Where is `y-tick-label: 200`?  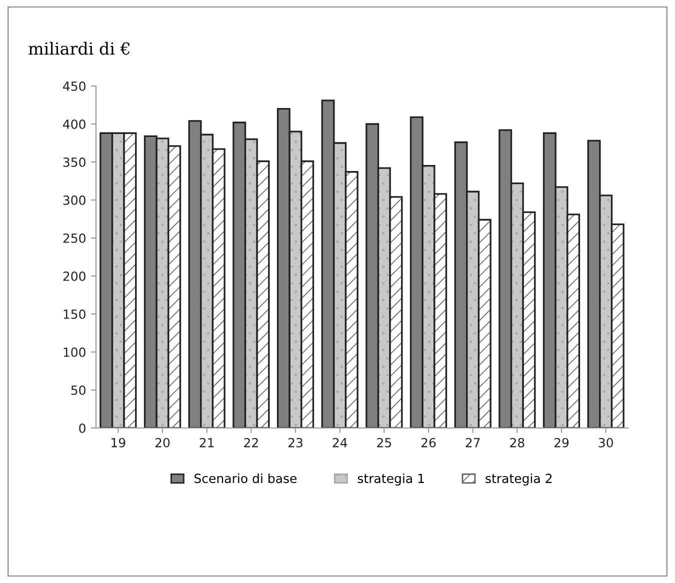 y-tick-label: 200 is located at coordinates (74, 276).